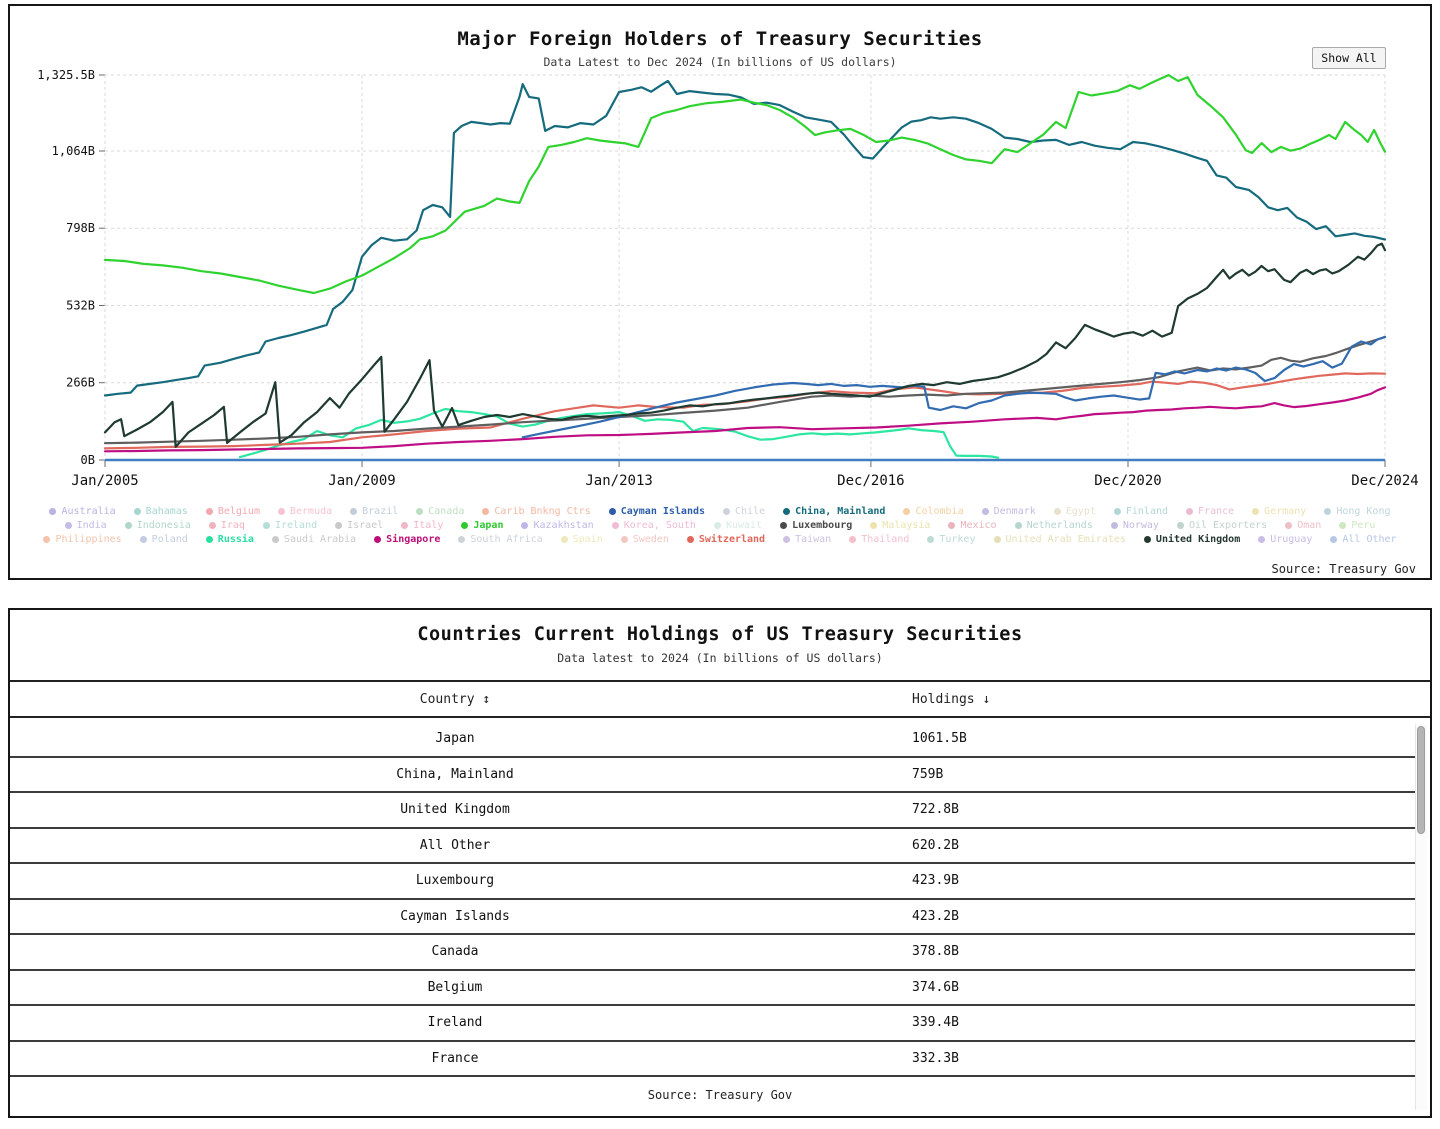 This screenshot has height=1129, width=1440. I want to click on legend-item-sweden: Sweden, so click(644, 539).